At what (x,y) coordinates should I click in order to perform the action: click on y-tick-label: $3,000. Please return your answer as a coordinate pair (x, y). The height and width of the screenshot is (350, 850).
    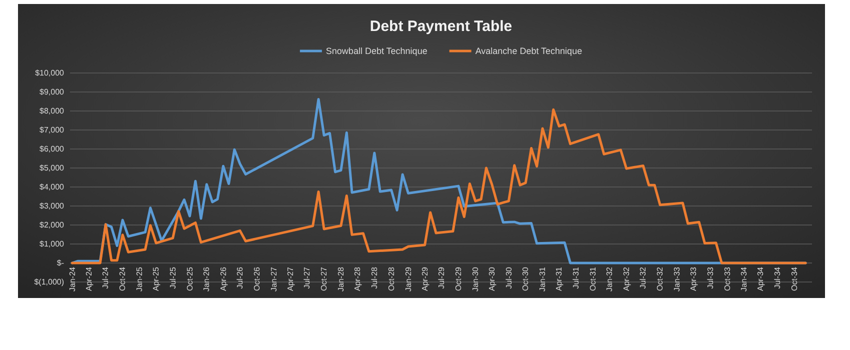
    Looking at the image, I should click on (52, 206).